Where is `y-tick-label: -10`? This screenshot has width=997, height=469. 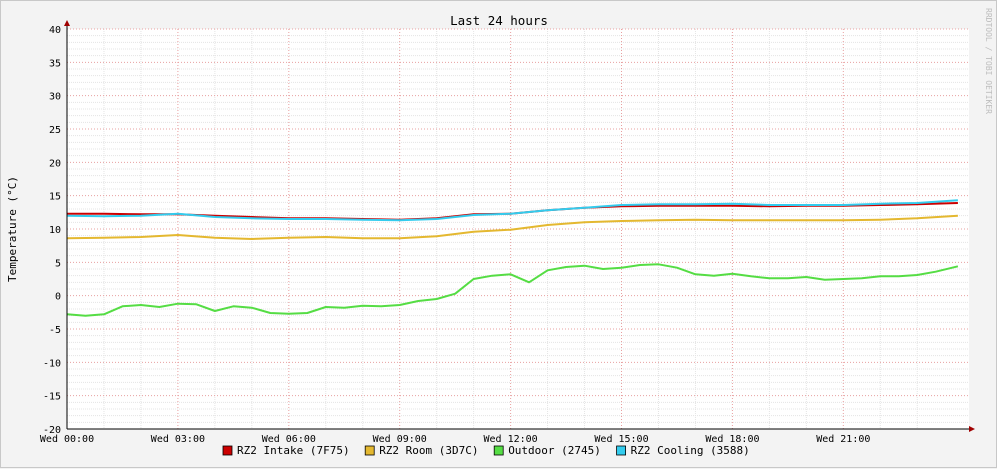
y-tick-label: -10 is located at coordinates (52, 363).